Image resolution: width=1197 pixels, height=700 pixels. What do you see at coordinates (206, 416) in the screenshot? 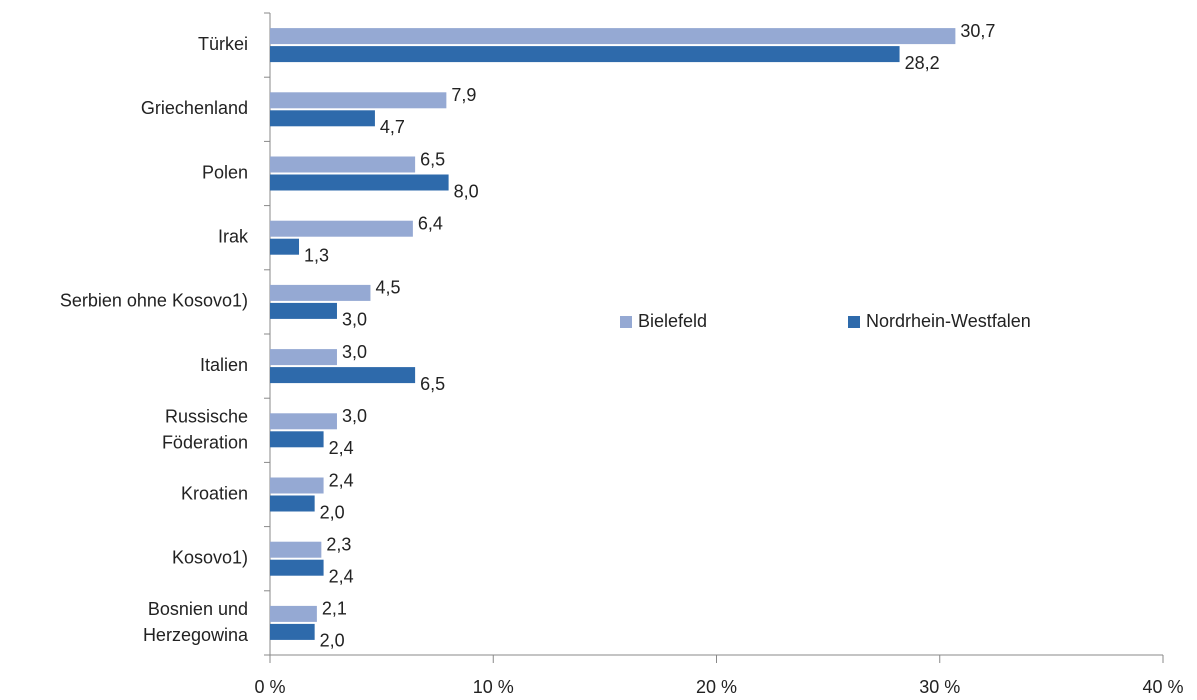
I see `label-line: Russische` at bounding box center [206, 416].